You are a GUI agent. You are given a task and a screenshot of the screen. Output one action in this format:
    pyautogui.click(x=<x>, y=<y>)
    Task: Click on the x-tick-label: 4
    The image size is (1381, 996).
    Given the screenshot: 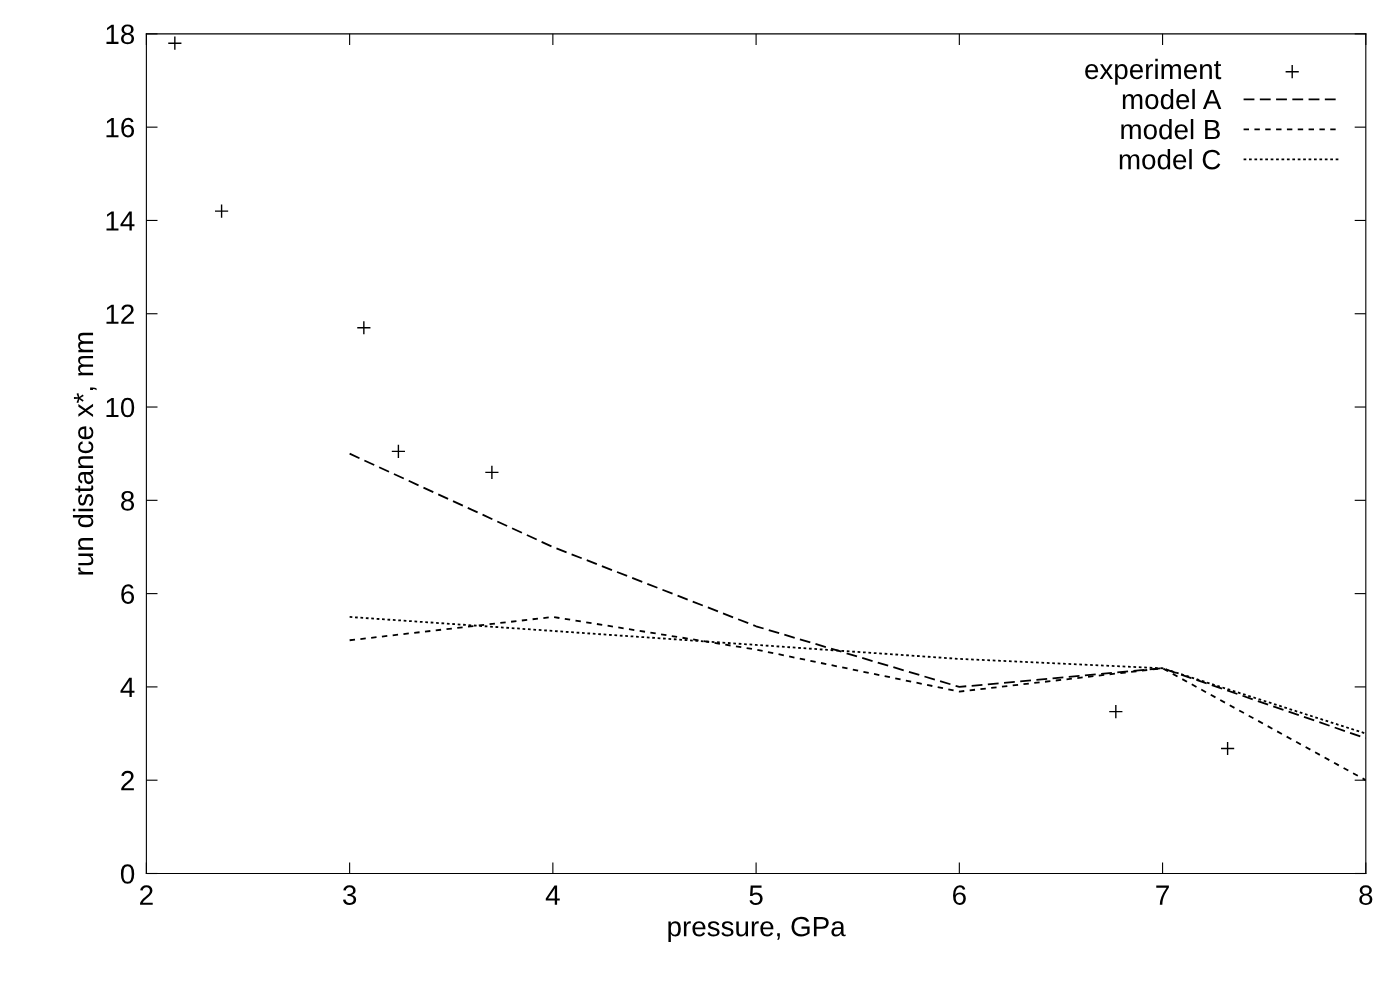 What is the action you would take?
    pyautogui.click(x=552, y=895)
    